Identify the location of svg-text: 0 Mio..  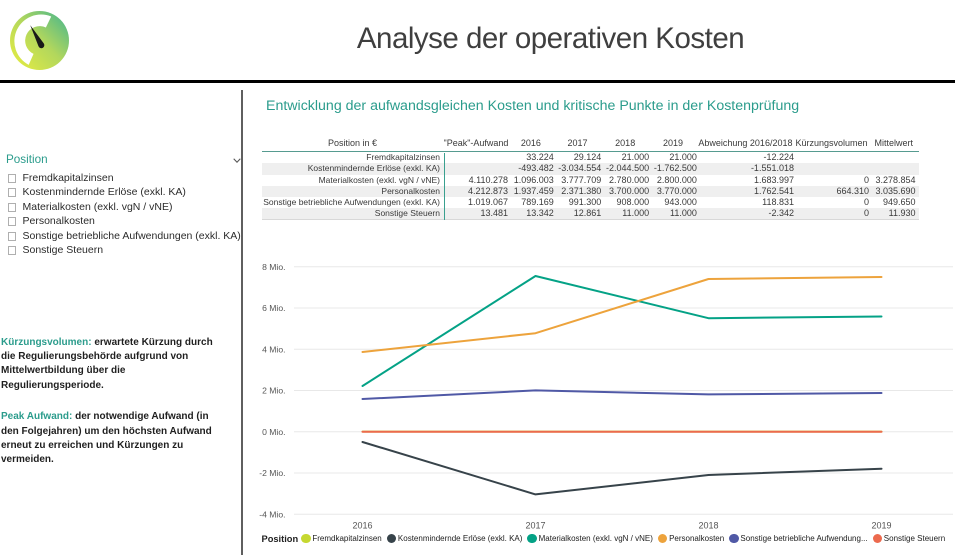
(273, 432).